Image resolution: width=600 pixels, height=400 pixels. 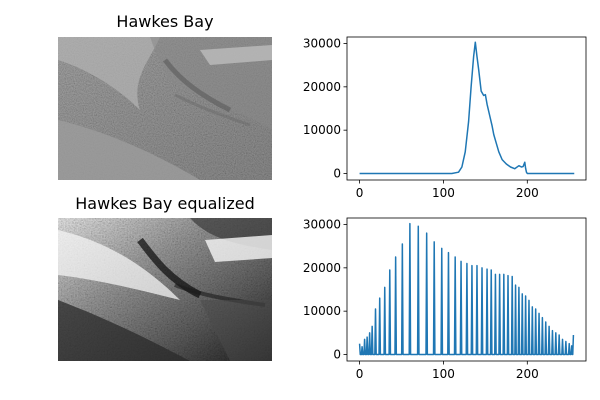 What do you see at coordinates (322, 44) in the screenshot?
I see `y-tick-label-0-30000: 30000` at bounding box center [322, 44].